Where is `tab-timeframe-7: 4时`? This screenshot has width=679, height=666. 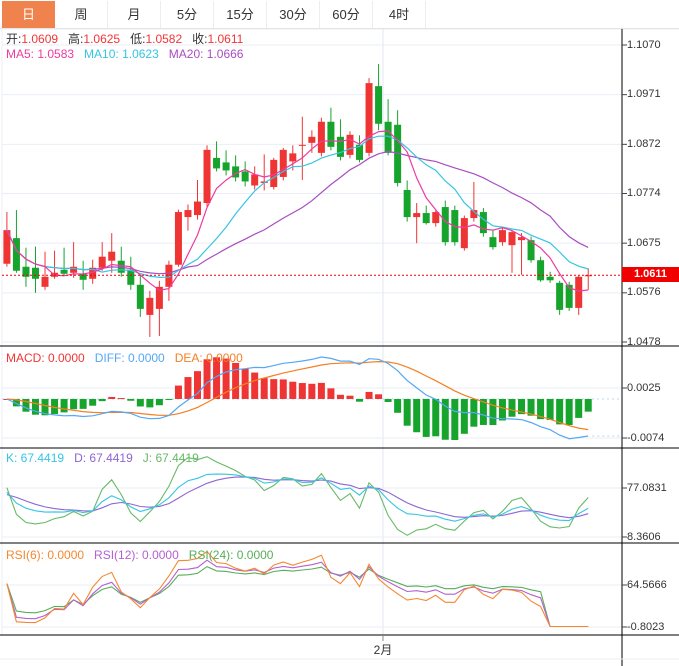 tab-timeframe-7: 4时 is located at coordinates (399, 14).